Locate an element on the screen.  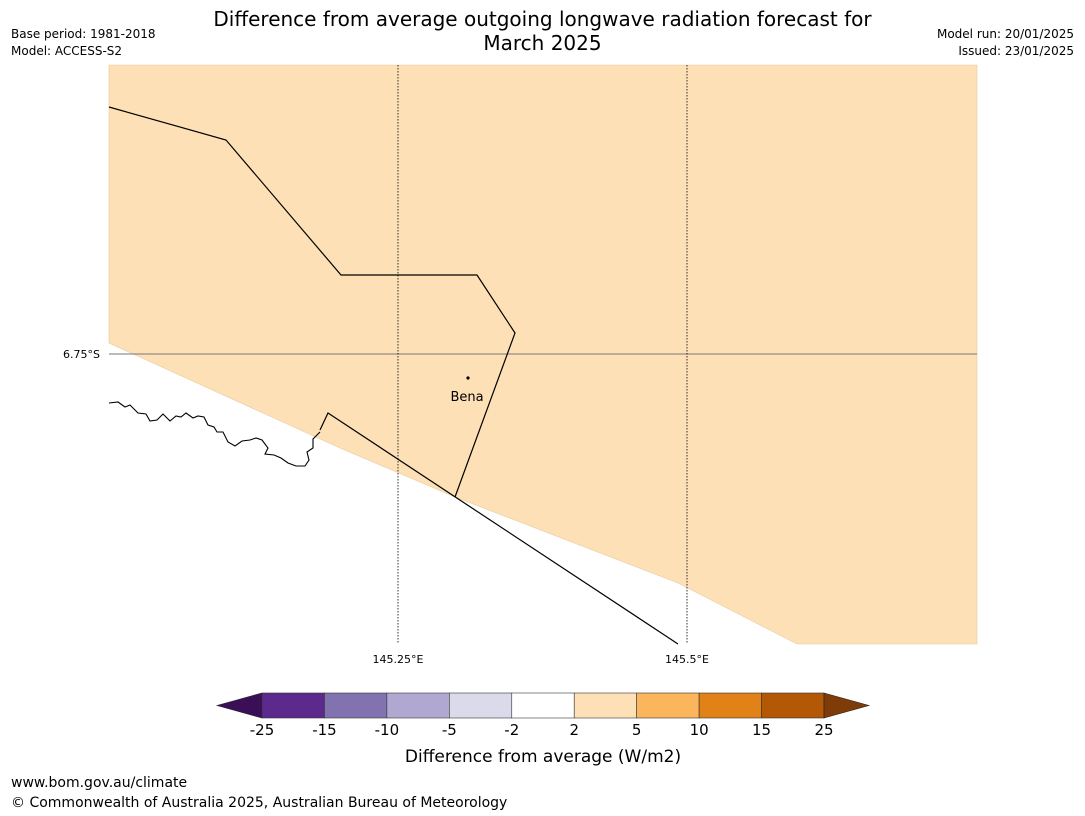
colorbar-tick-label: 5 is located at coordinates (637, 730).